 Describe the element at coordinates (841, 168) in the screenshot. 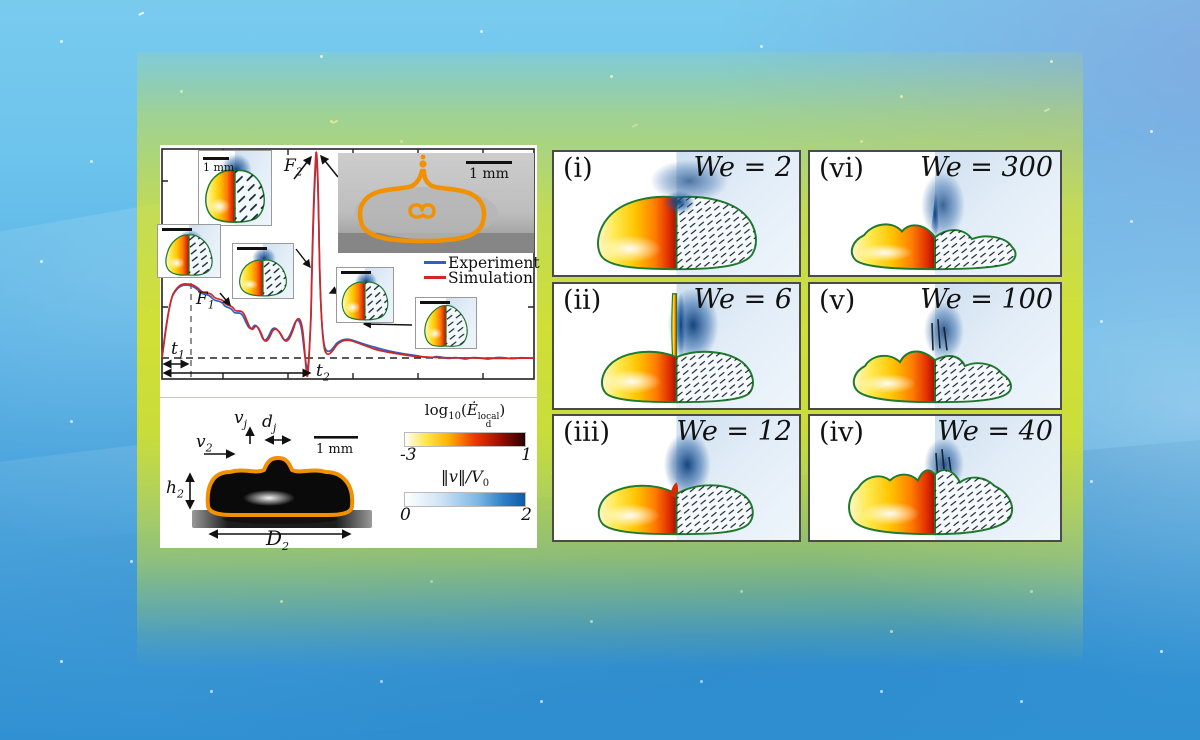

I see `panel-id: (vi)` at that location.